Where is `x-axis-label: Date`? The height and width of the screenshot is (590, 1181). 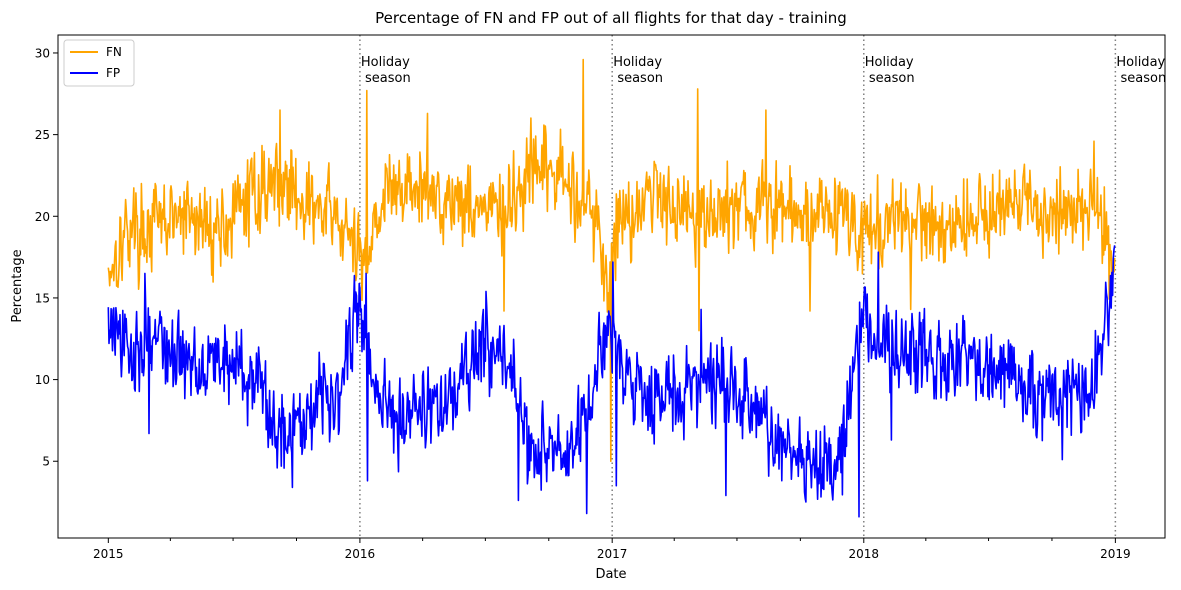 x-axis-label: Date is located at coordinates (610, 574).